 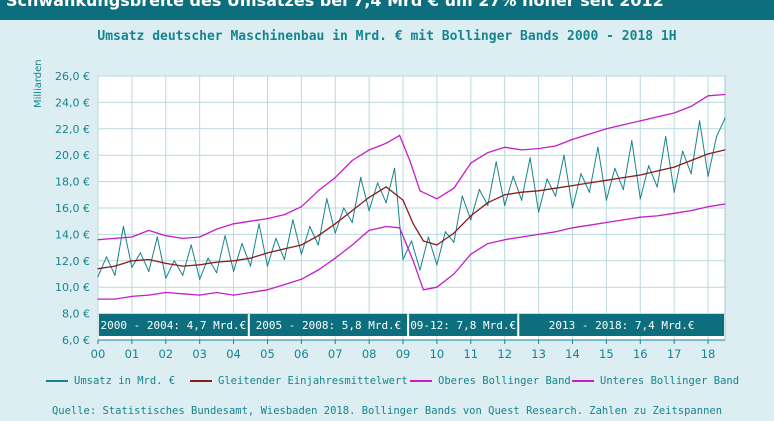 What do you see at coordinates (72, 208) in the screenshot?
I see `y-tick-label: 16,0 €` at bounding box center [72, 208].